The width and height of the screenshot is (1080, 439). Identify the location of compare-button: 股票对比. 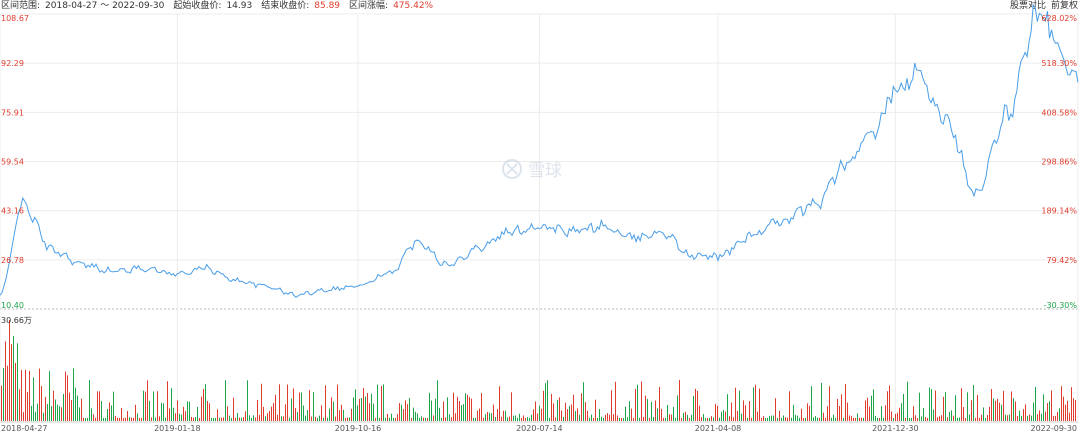
(1027, 6).